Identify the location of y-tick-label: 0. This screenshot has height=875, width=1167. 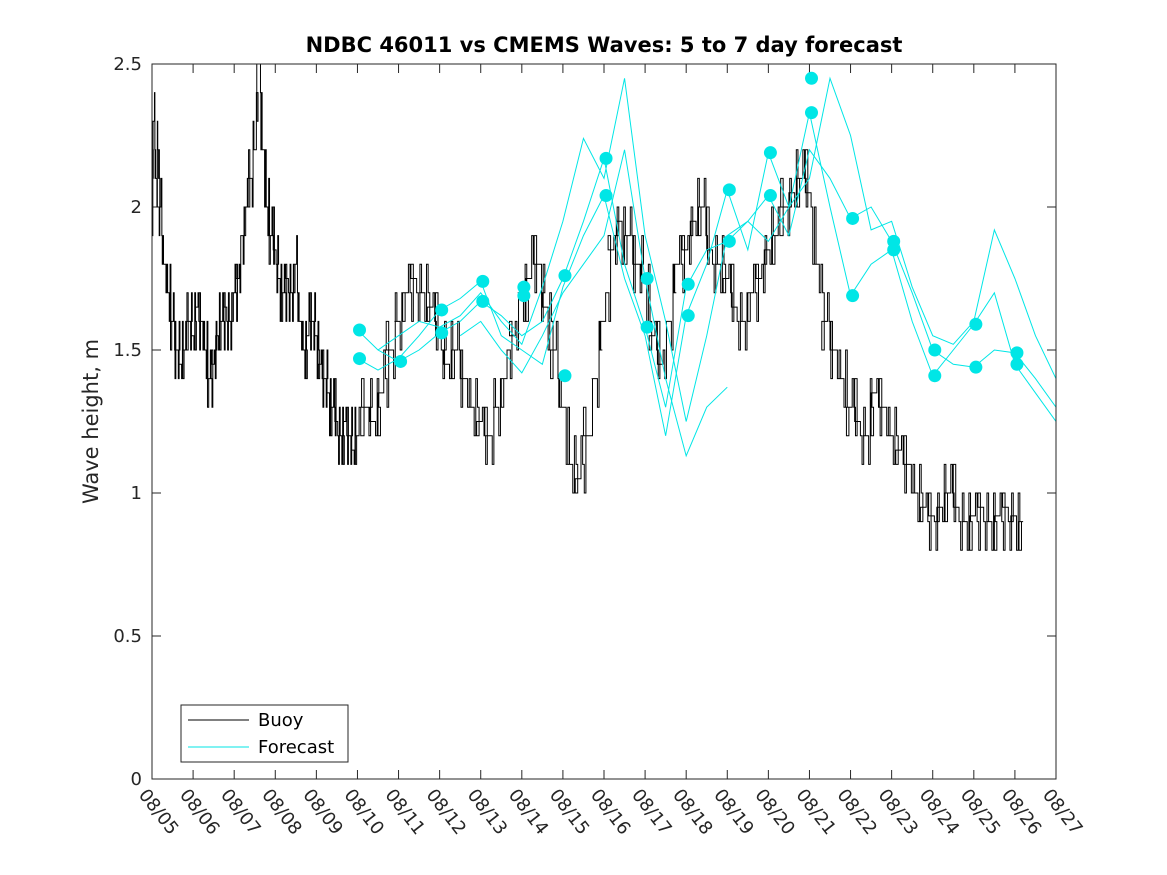
(136, 779).